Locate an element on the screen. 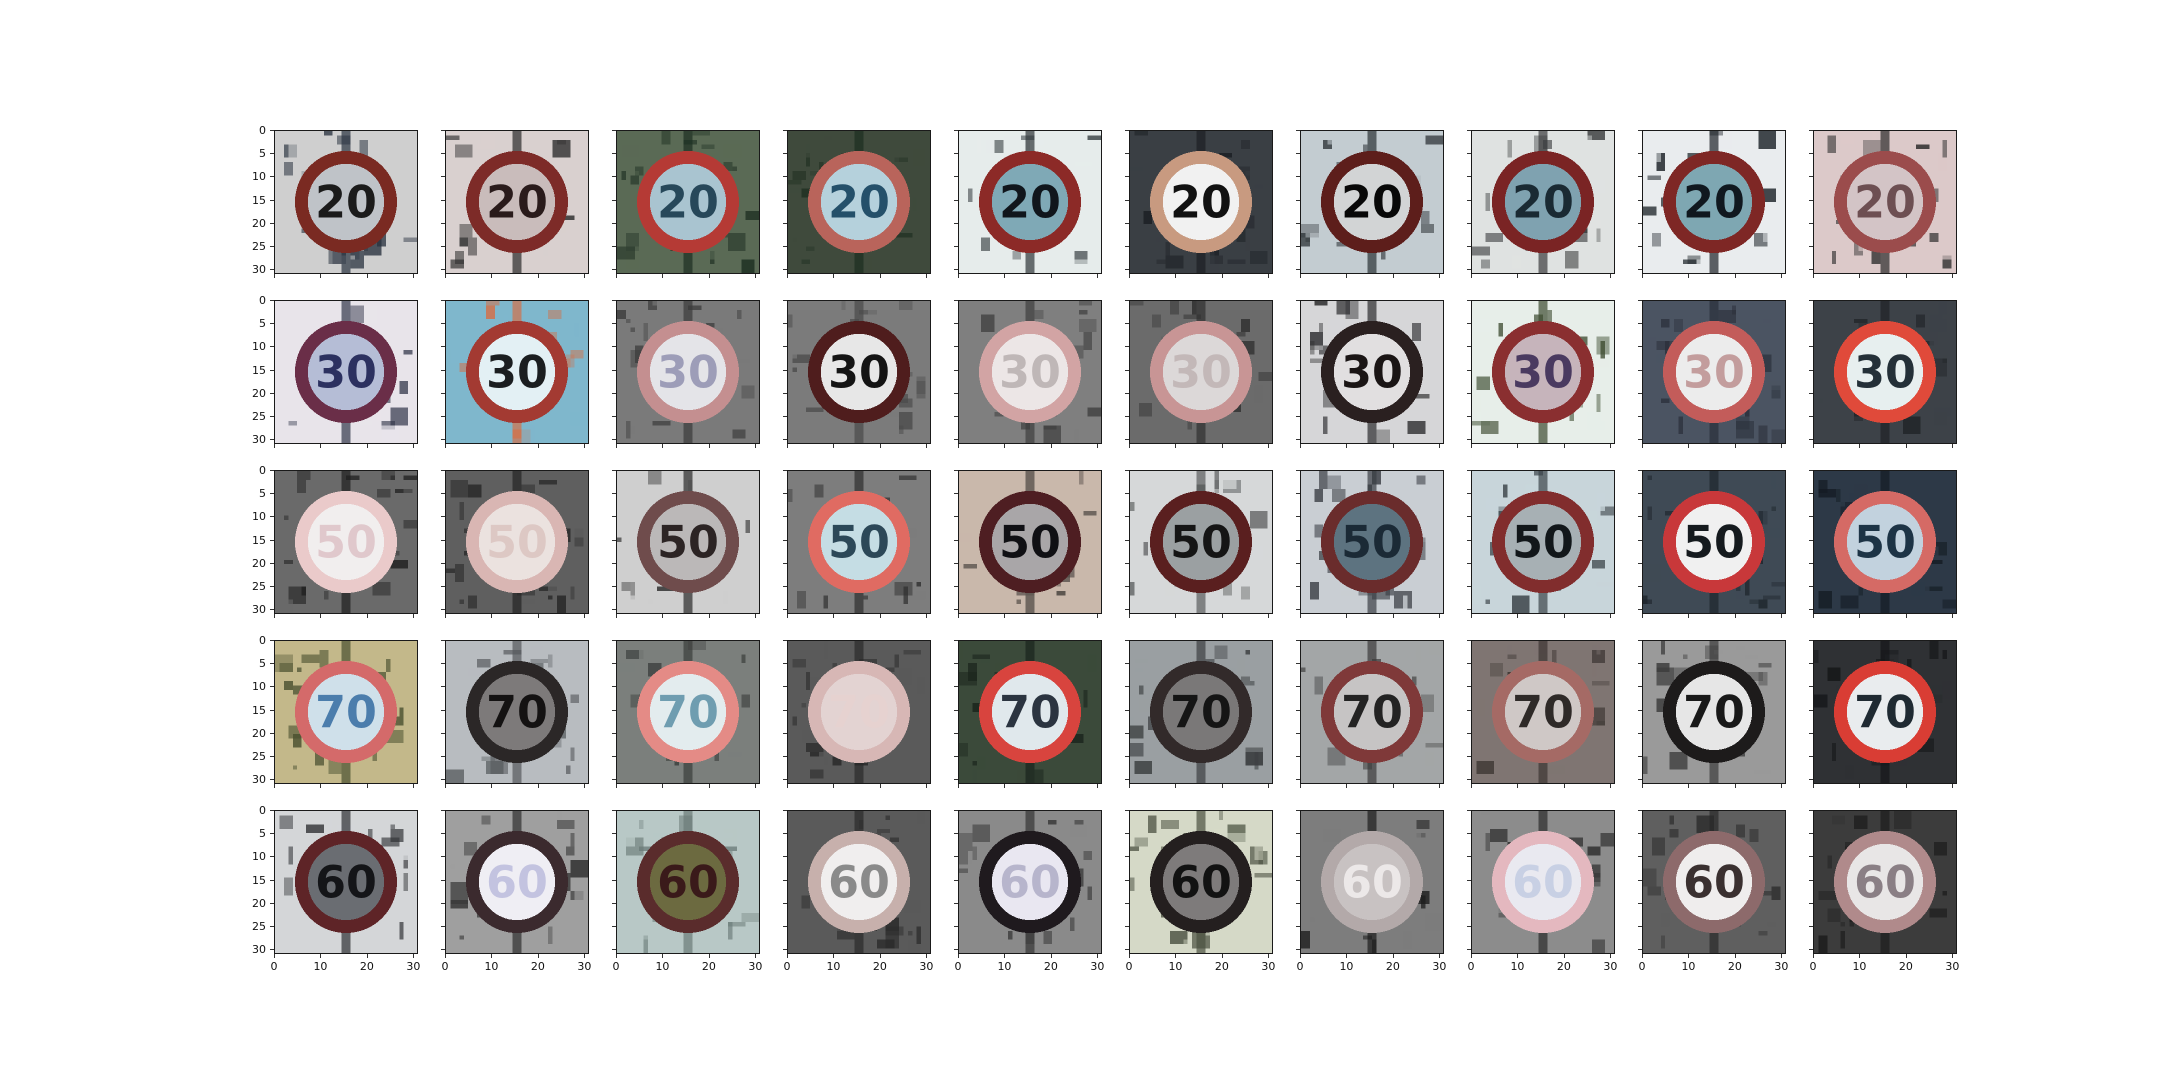  sign-image: 70 is located at coordinates (517, 712).